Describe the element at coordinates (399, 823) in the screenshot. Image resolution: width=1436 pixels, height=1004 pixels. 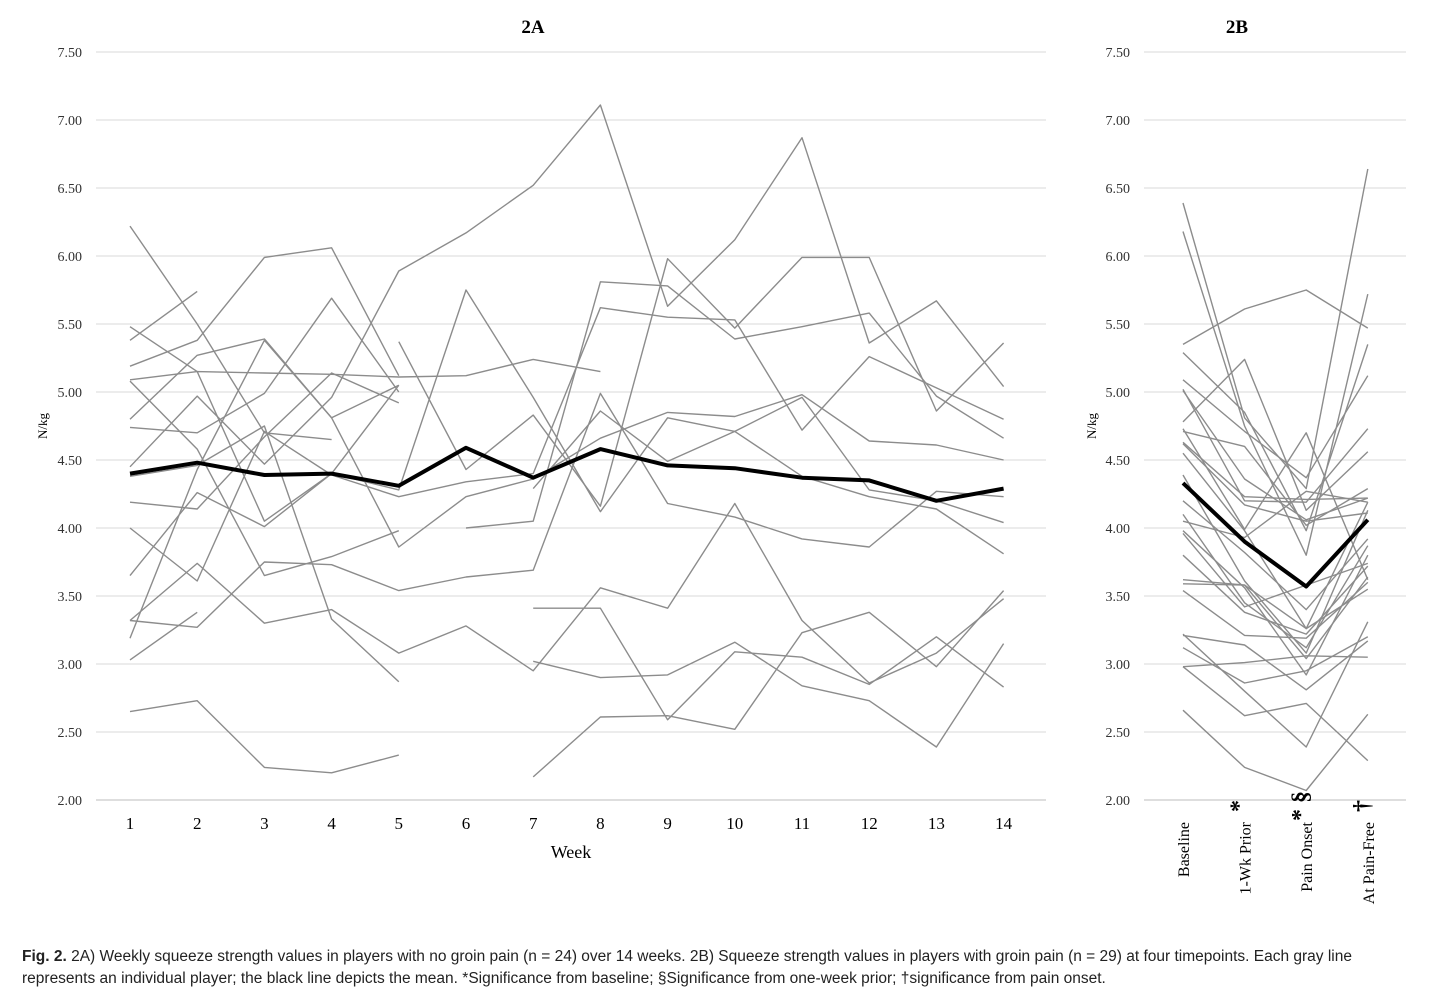
I see `x-tick-label: 5` at that location.